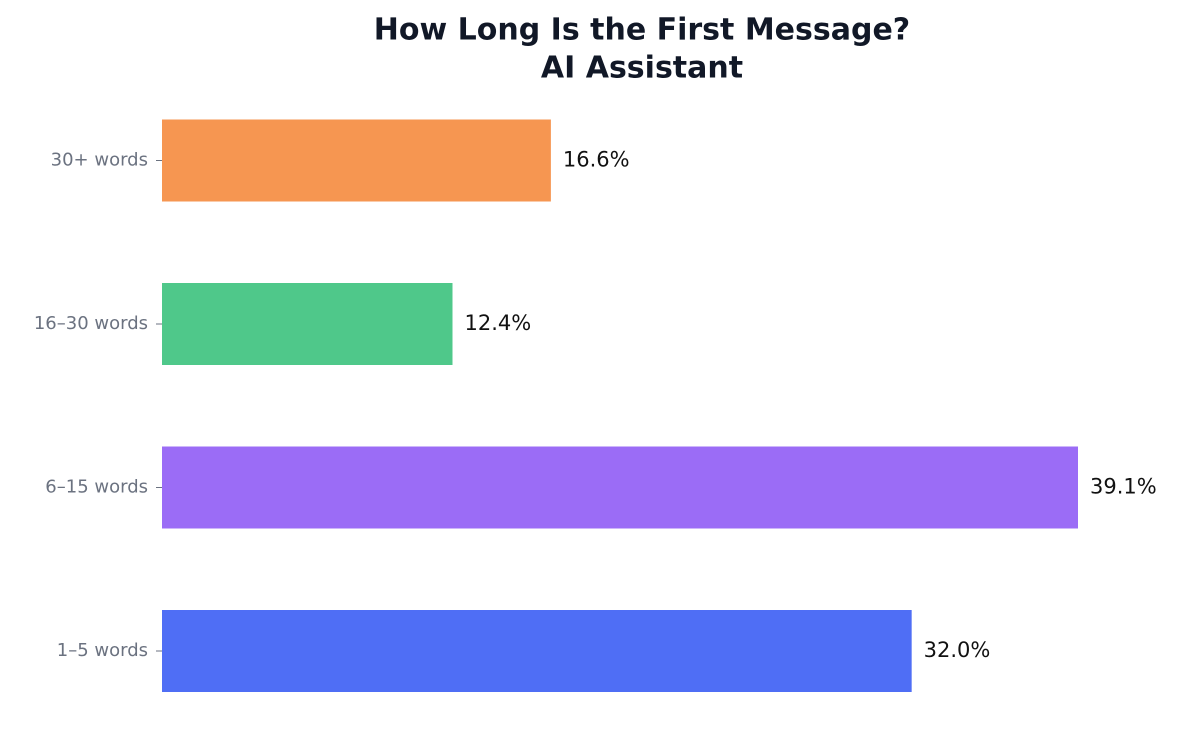  Describe the element at coordinates (642, 68) in the screenshot. I see `chart-subtitle: AI Assistant` at that location.